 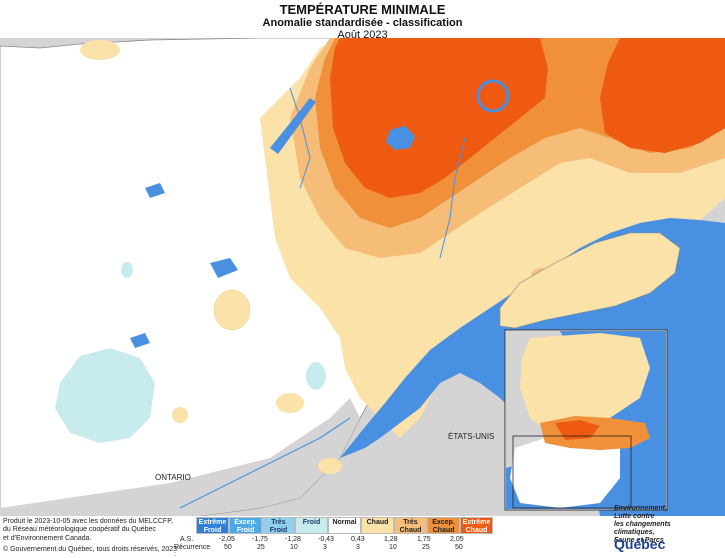 I want to click on legend-threshold-6: 1,75, so click(x=424, y=539).